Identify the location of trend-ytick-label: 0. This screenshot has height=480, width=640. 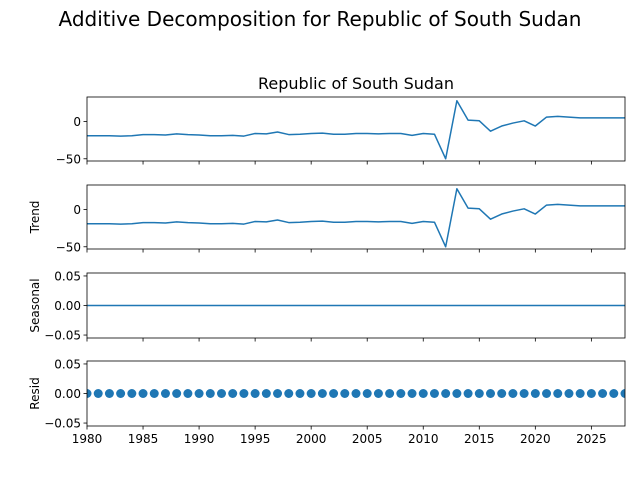
(77, 210).